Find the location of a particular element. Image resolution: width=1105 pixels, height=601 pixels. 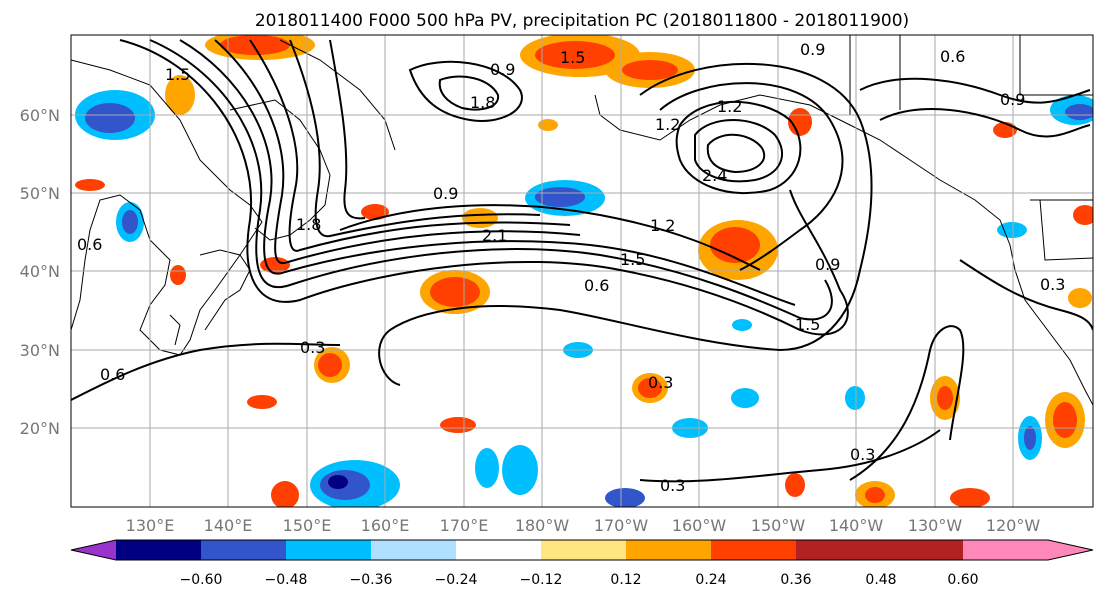

lon-label: 120°W is located at coordinates (1013, 525).